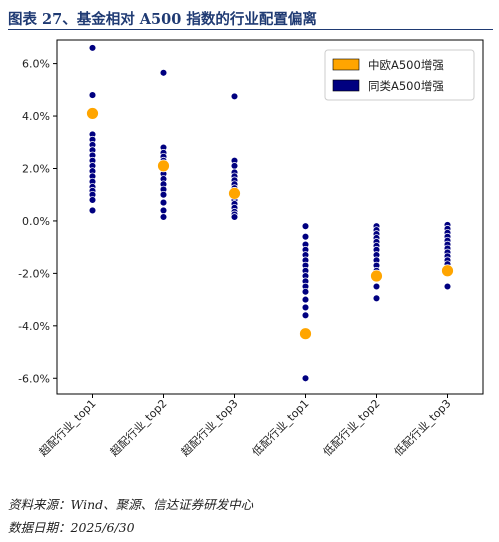 Image resolution: width=499 pixels, height=542 pixels. I want to click on y-tick-label: -6.0%, so click(34, 378).